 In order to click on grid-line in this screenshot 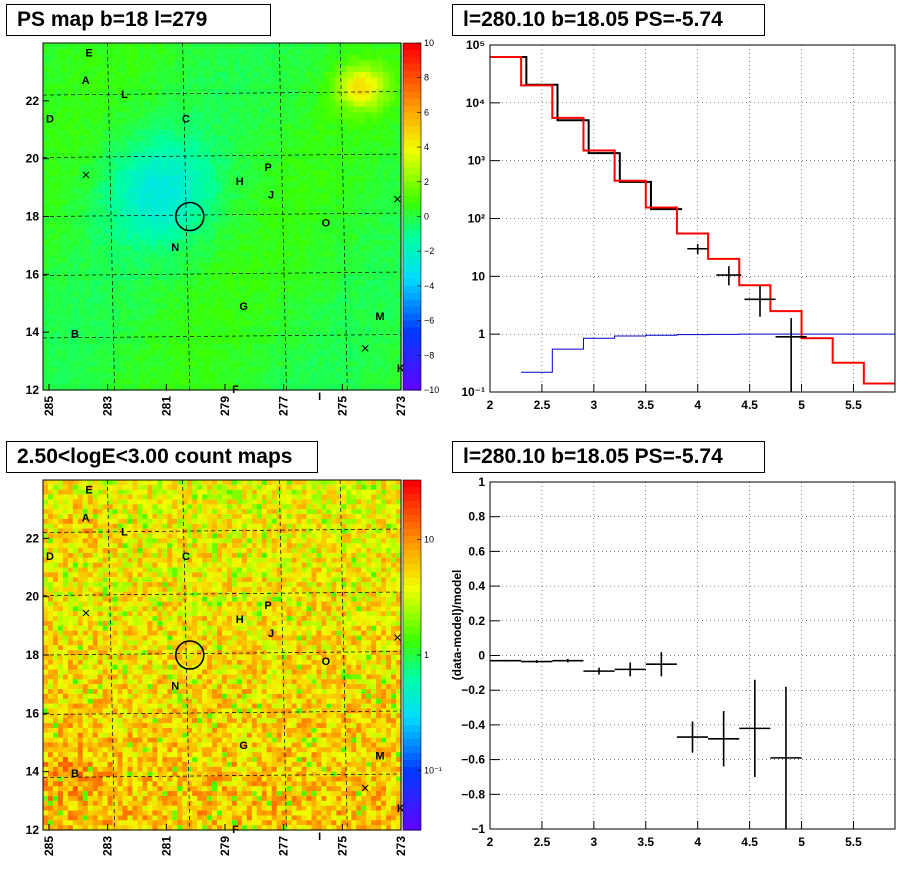, I will do `click(222, 336)`.